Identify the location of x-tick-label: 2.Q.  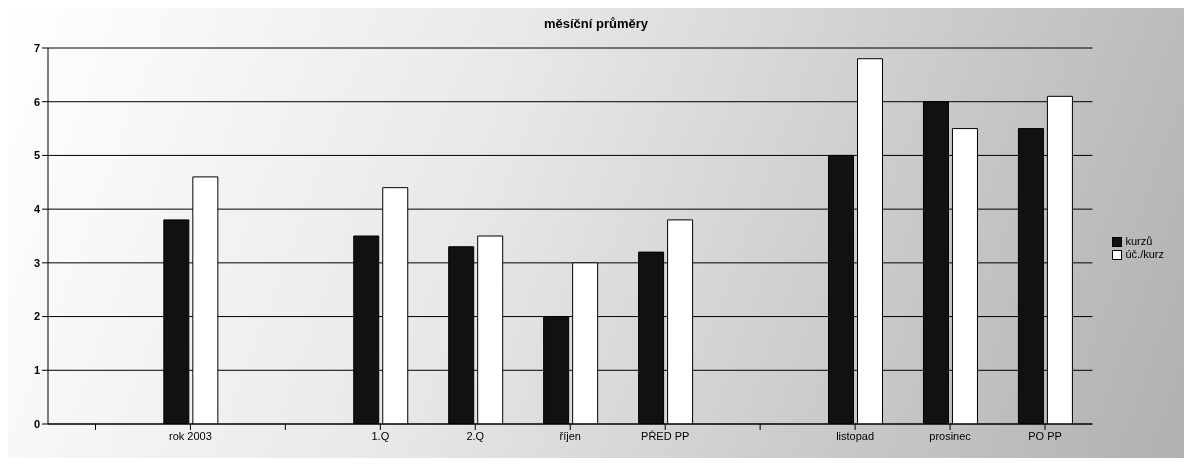
(475, 435).